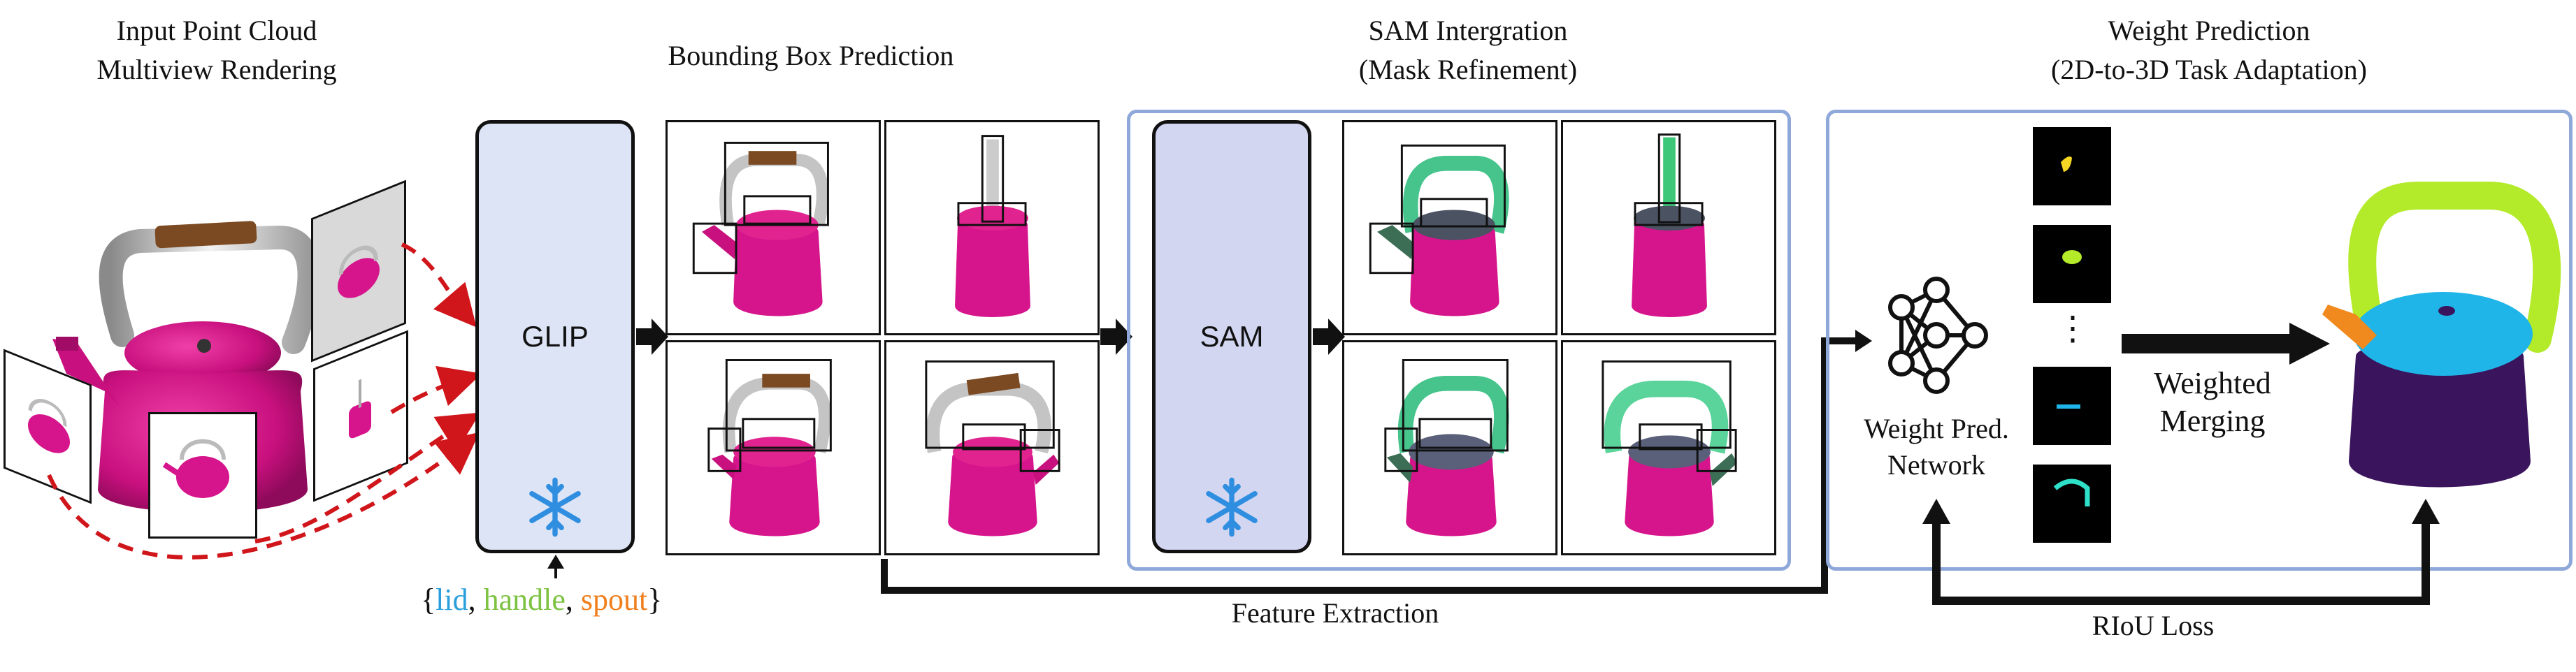 This screenshot has height=672, width=2576. Describe the element at coordinates (2212, 402) in the screenshot. I see `merge-label: Weighted Merging` at that location.